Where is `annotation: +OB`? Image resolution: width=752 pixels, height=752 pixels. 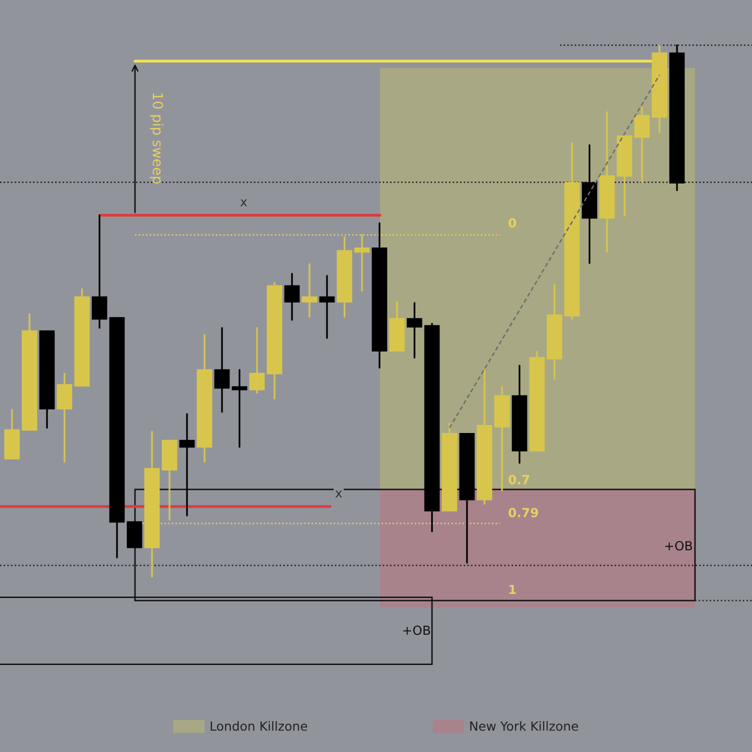
annotation: +OB is located at coordinates (678, 545).